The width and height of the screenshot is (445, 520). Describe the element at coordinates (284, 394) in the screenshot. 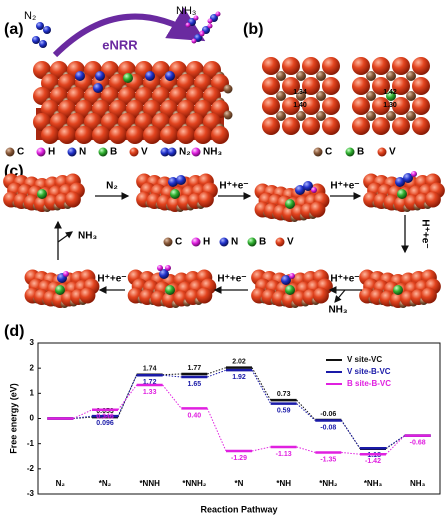

I see `value-label: 0.73` at that location.